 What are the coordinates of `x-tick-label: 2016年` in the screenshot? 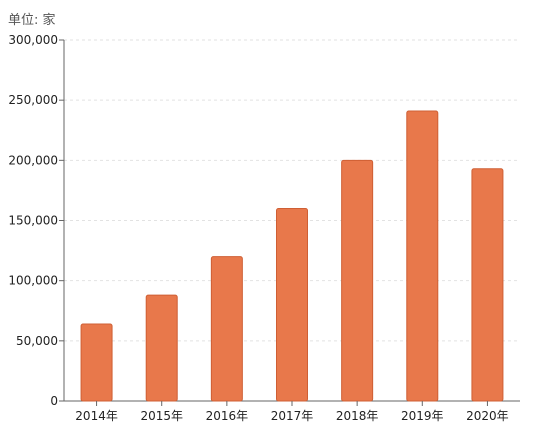 It's located at (227, 416).